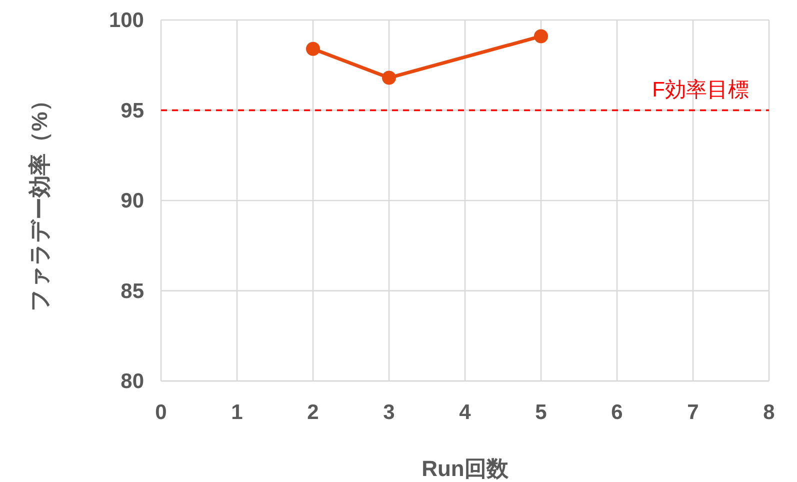 Image resolution: width=797 pixels, height=482 pixels. What do you see at coordinates (313, 412) in the screenshot?
I see `xtick: 2` at bounding box center [313, 412].